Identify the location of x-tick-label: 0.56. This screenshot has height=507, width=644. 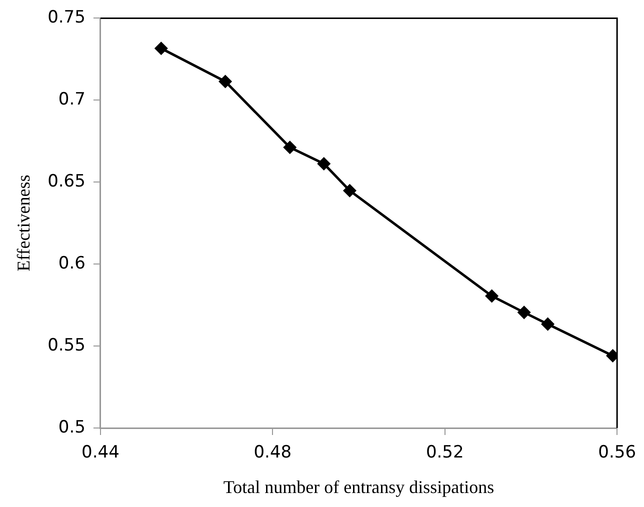
(617, 452).